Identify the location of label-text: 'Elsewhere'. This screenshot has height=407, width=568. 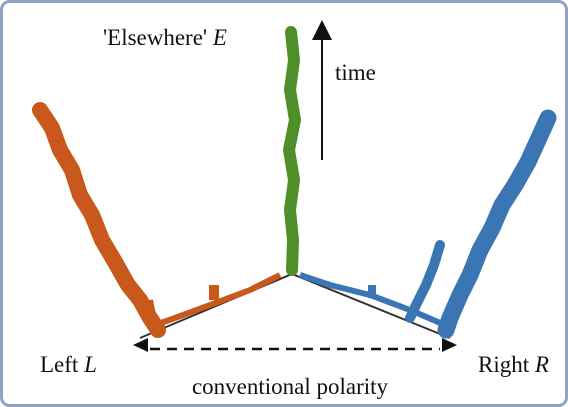
(155, 37).